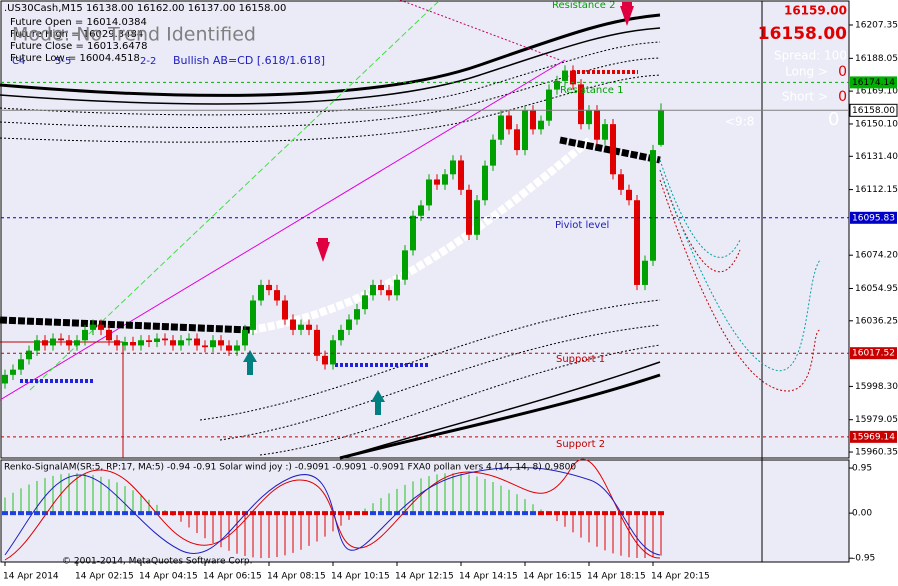 The height and width of the screenshot is (586, 898). I want to click on level-annotation: Support 2, so click(580, 444).